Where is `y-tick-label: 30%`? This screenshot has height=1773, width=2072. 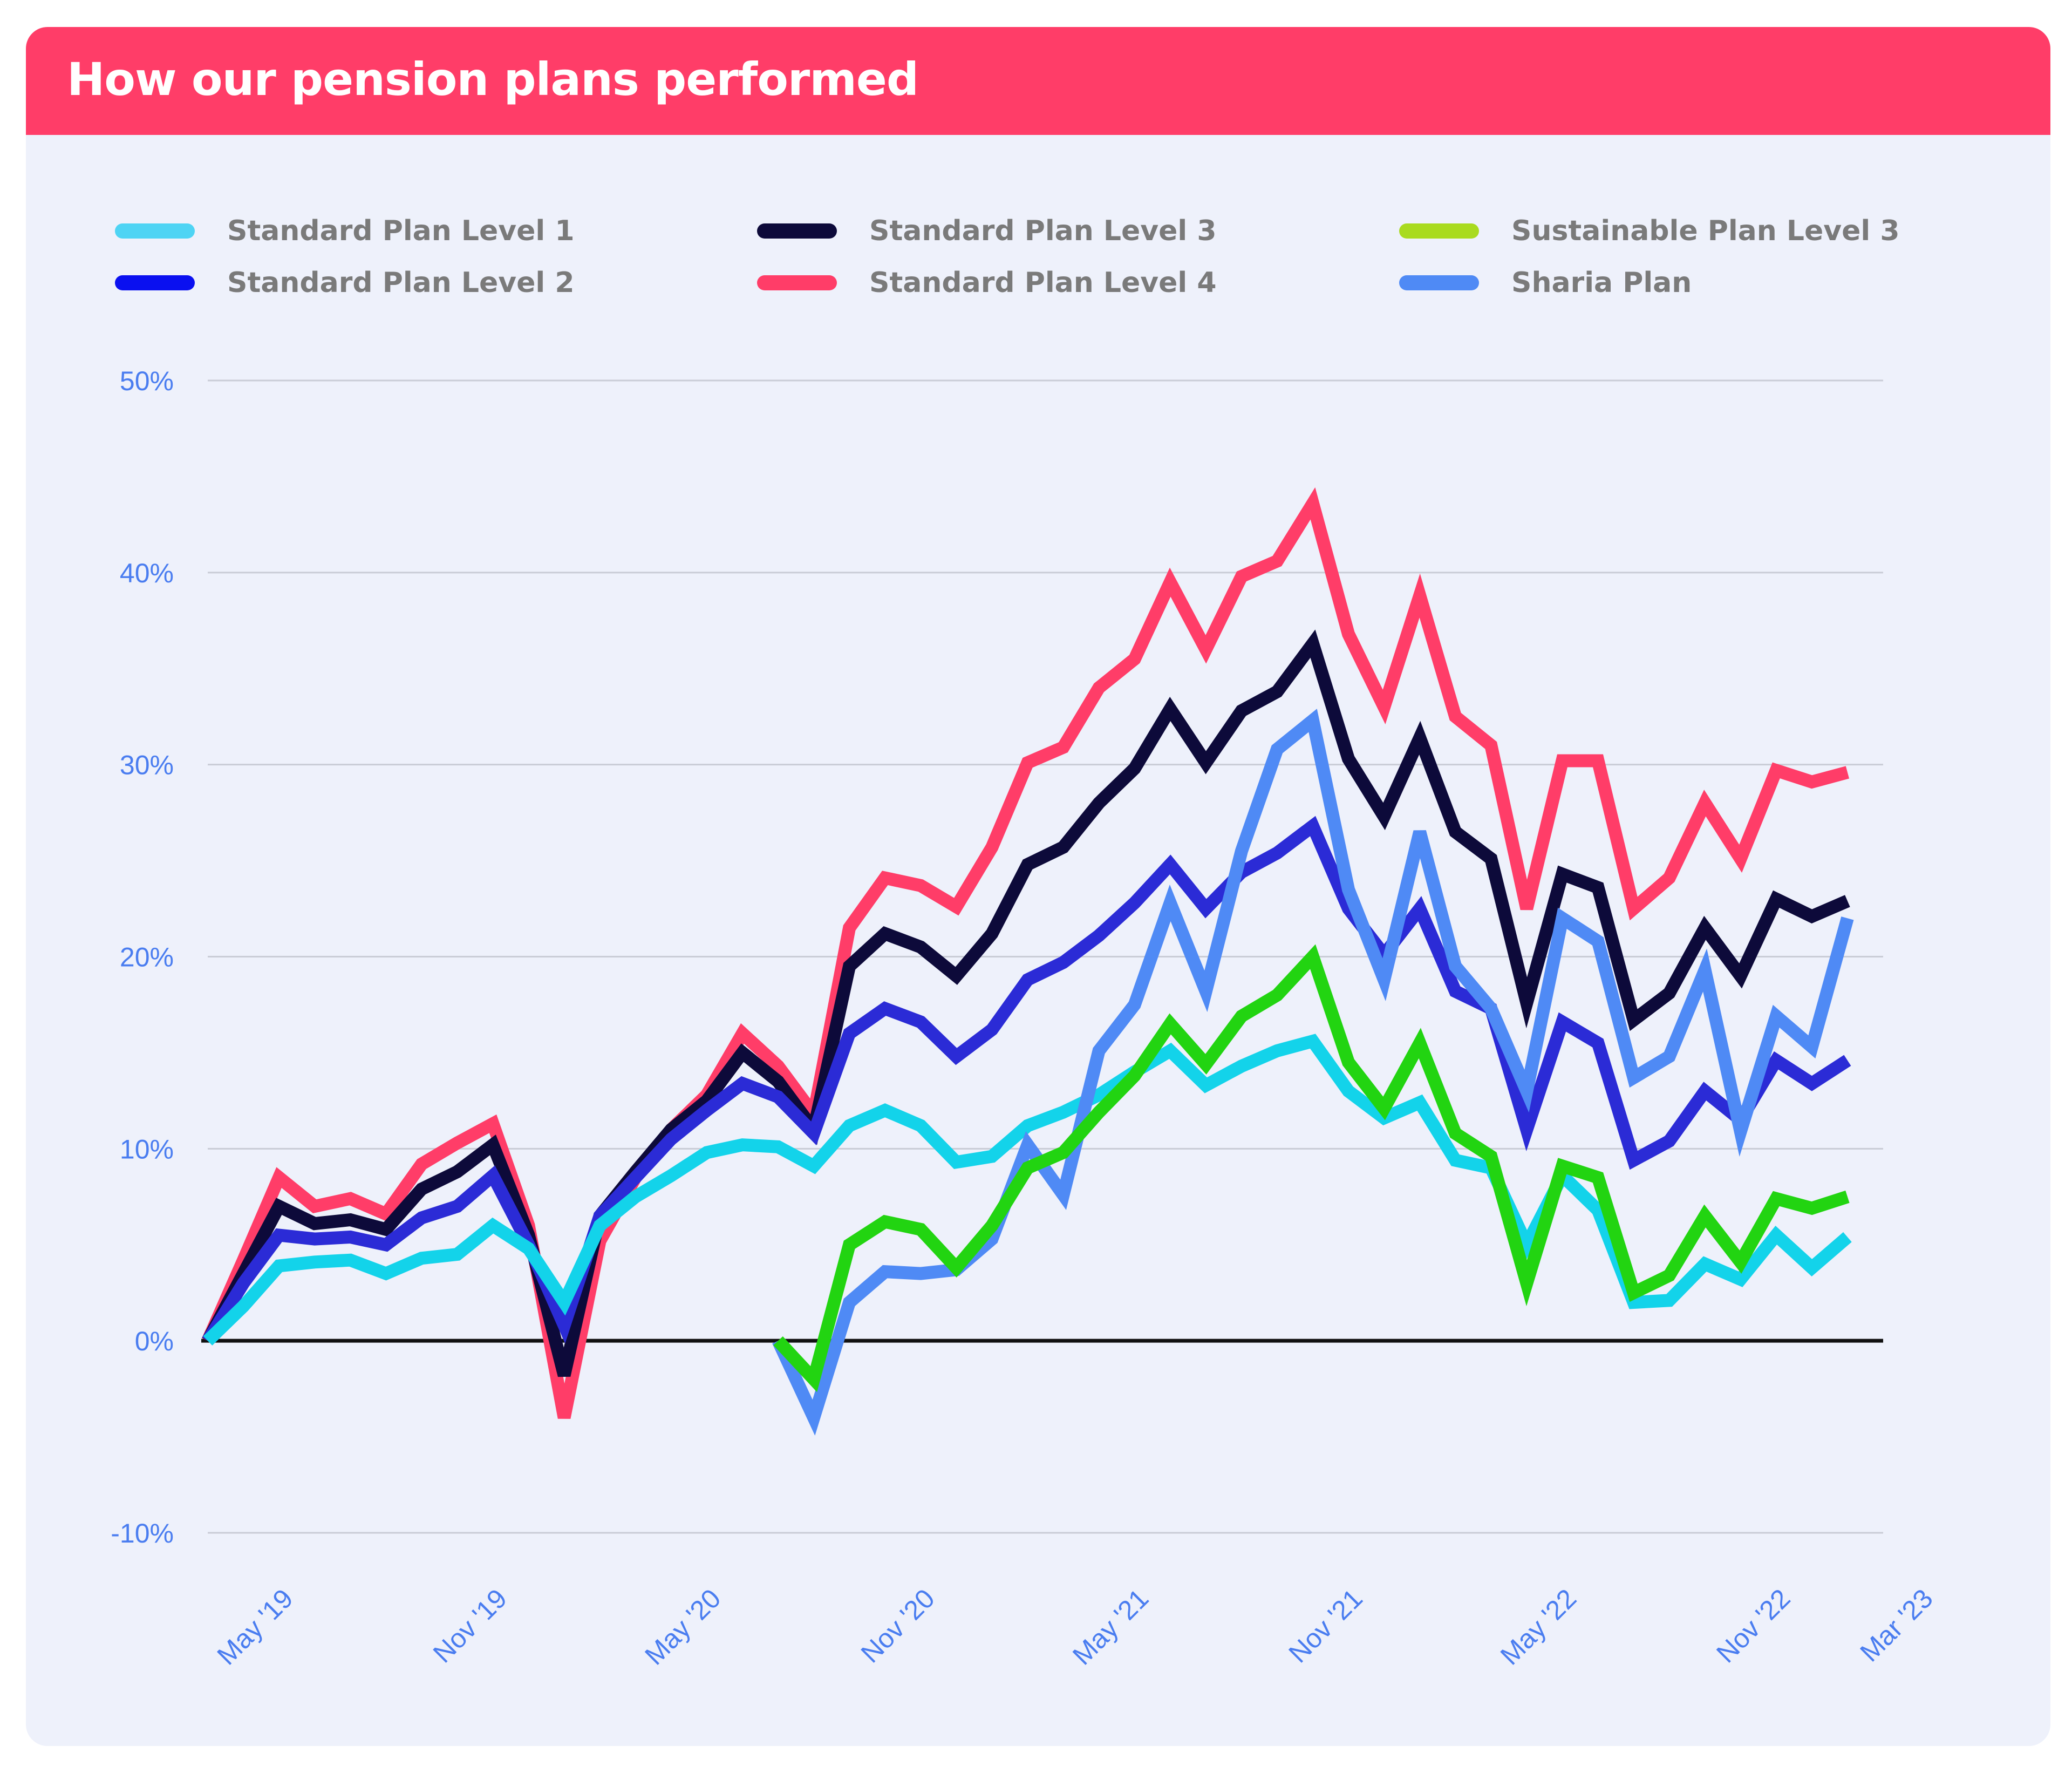
y-tick-label: 30% is located at coordinates (147, 765).